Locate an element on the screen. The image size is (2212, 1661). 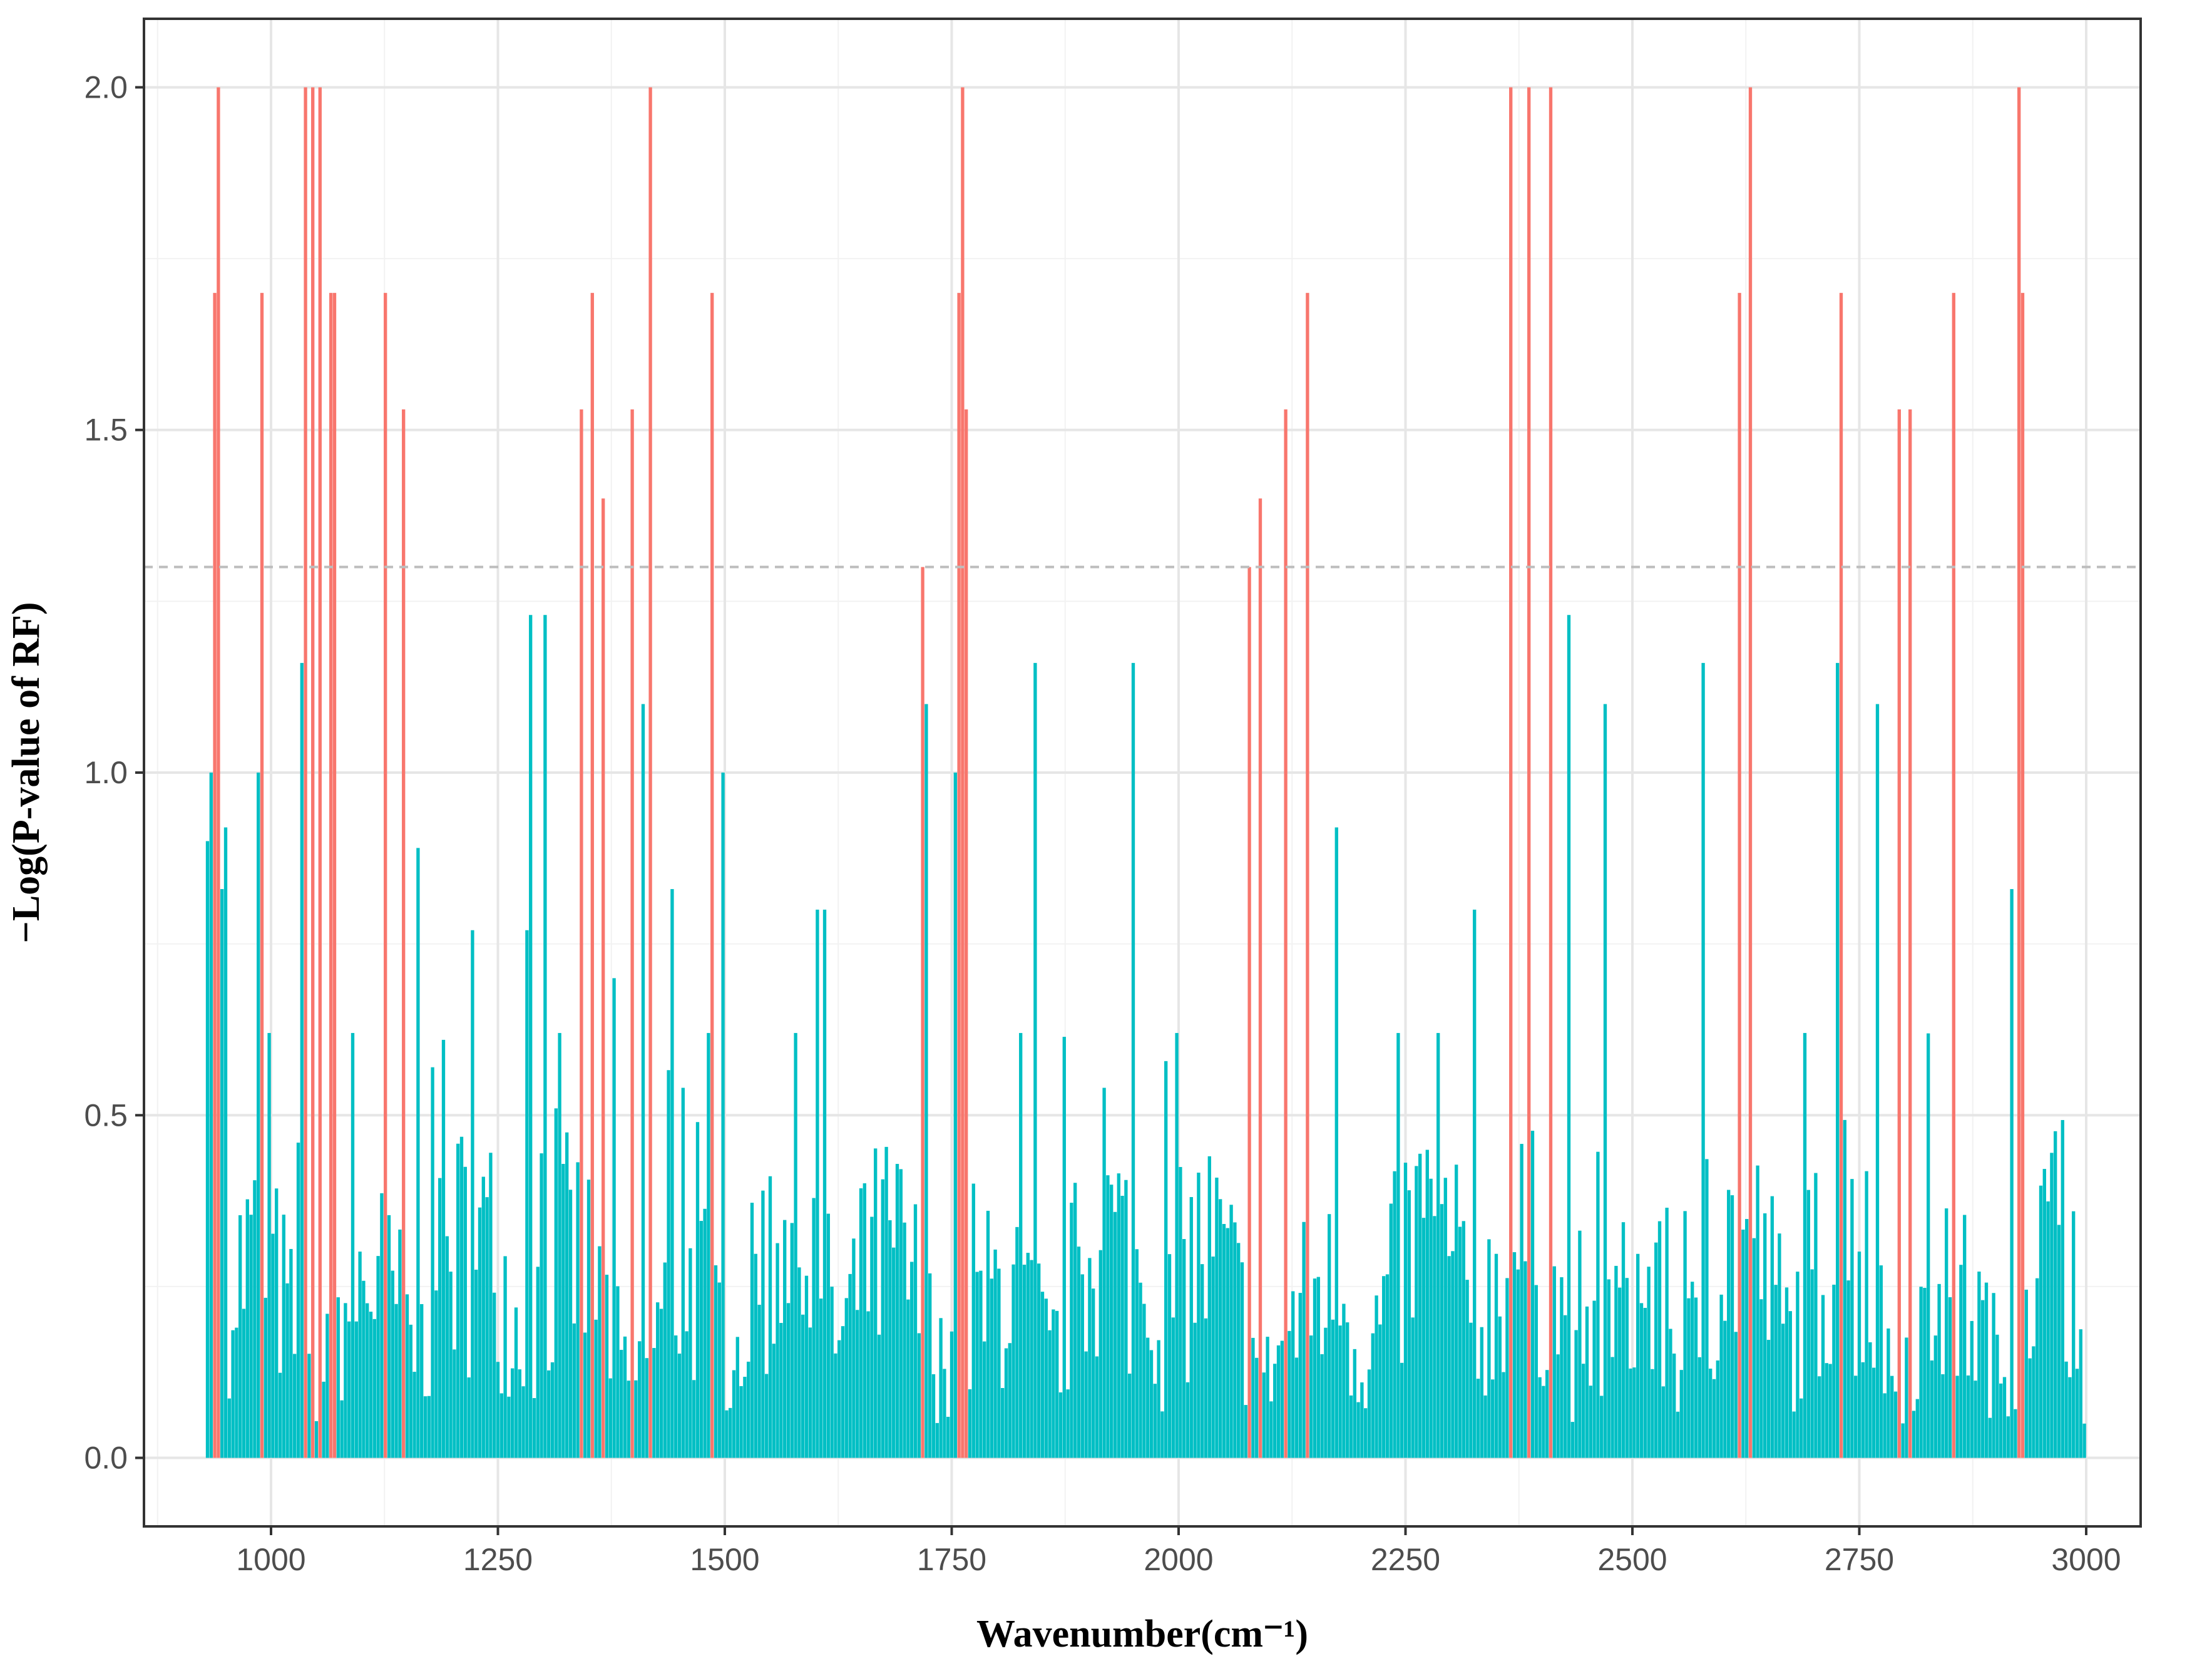
x-tick-label: 1500 is located at coordinates (724, 1560).